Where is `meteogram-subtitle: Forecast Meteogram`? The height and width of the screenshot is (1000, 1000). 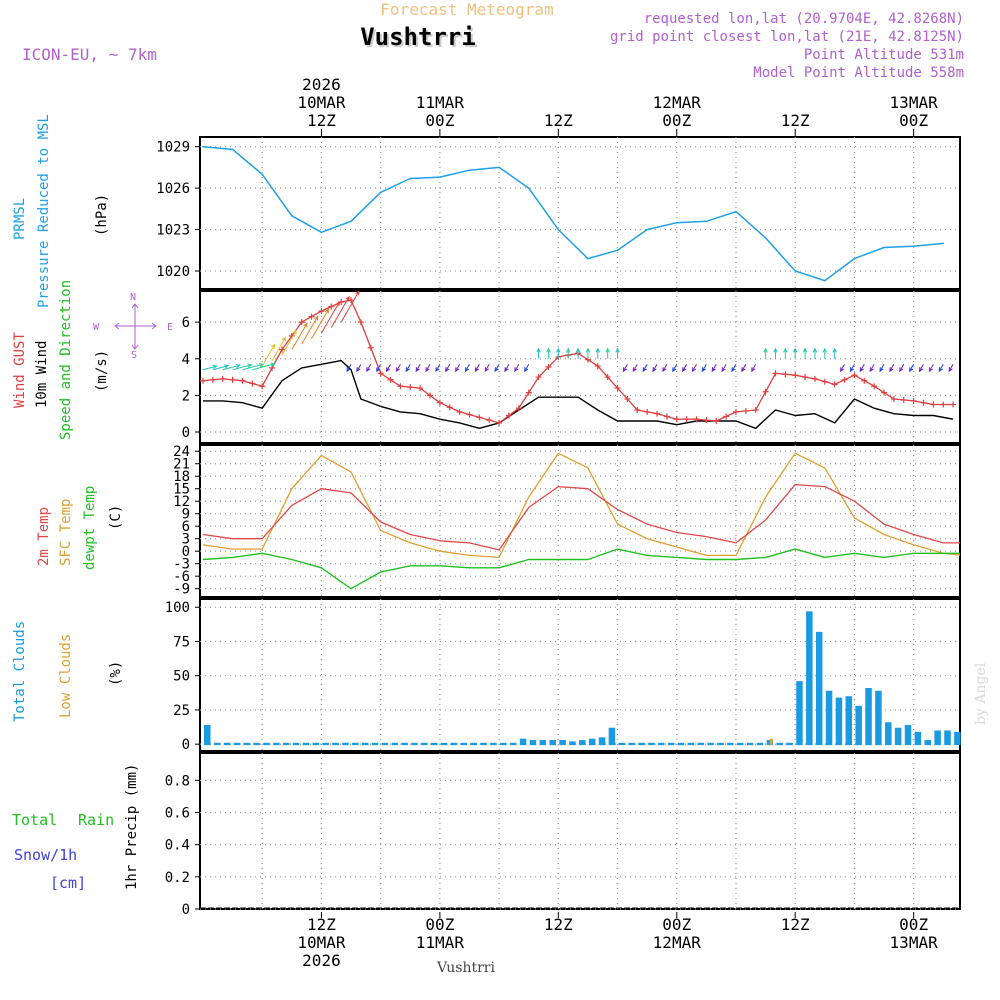
meteogram-subtitle: Forecast Meteogram is located at coordinates (466, 9).